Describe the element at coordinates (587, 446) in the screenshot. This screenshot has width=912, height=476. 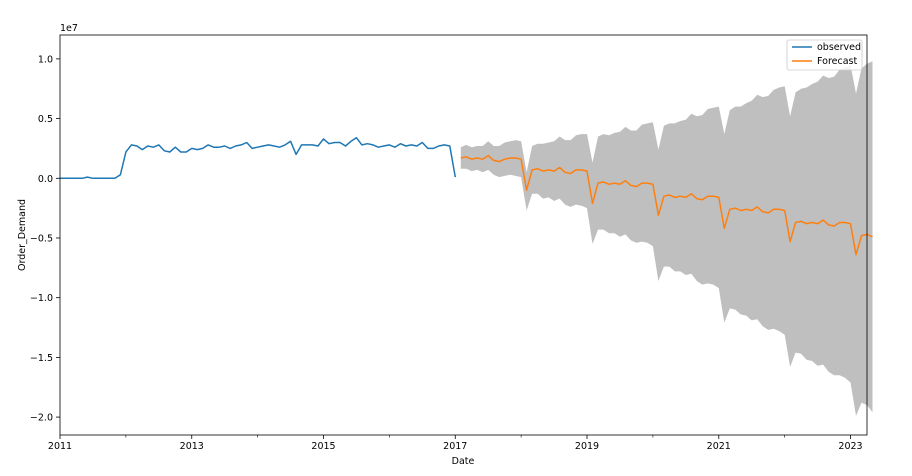
I see `x-tick-label: 2019` at that location.